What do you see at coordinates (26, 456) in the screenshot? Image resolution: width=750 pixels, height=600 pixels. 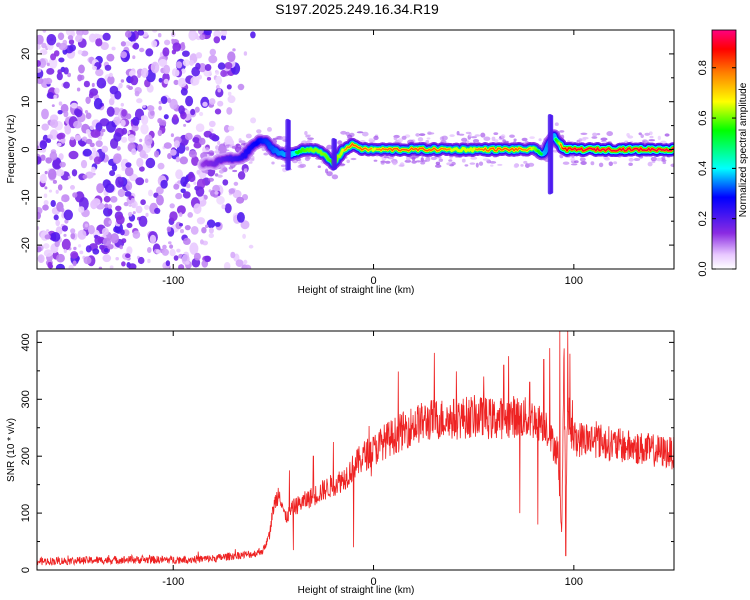 I see `snr-y-tick-label: 200` at bounding box center [26, 456].